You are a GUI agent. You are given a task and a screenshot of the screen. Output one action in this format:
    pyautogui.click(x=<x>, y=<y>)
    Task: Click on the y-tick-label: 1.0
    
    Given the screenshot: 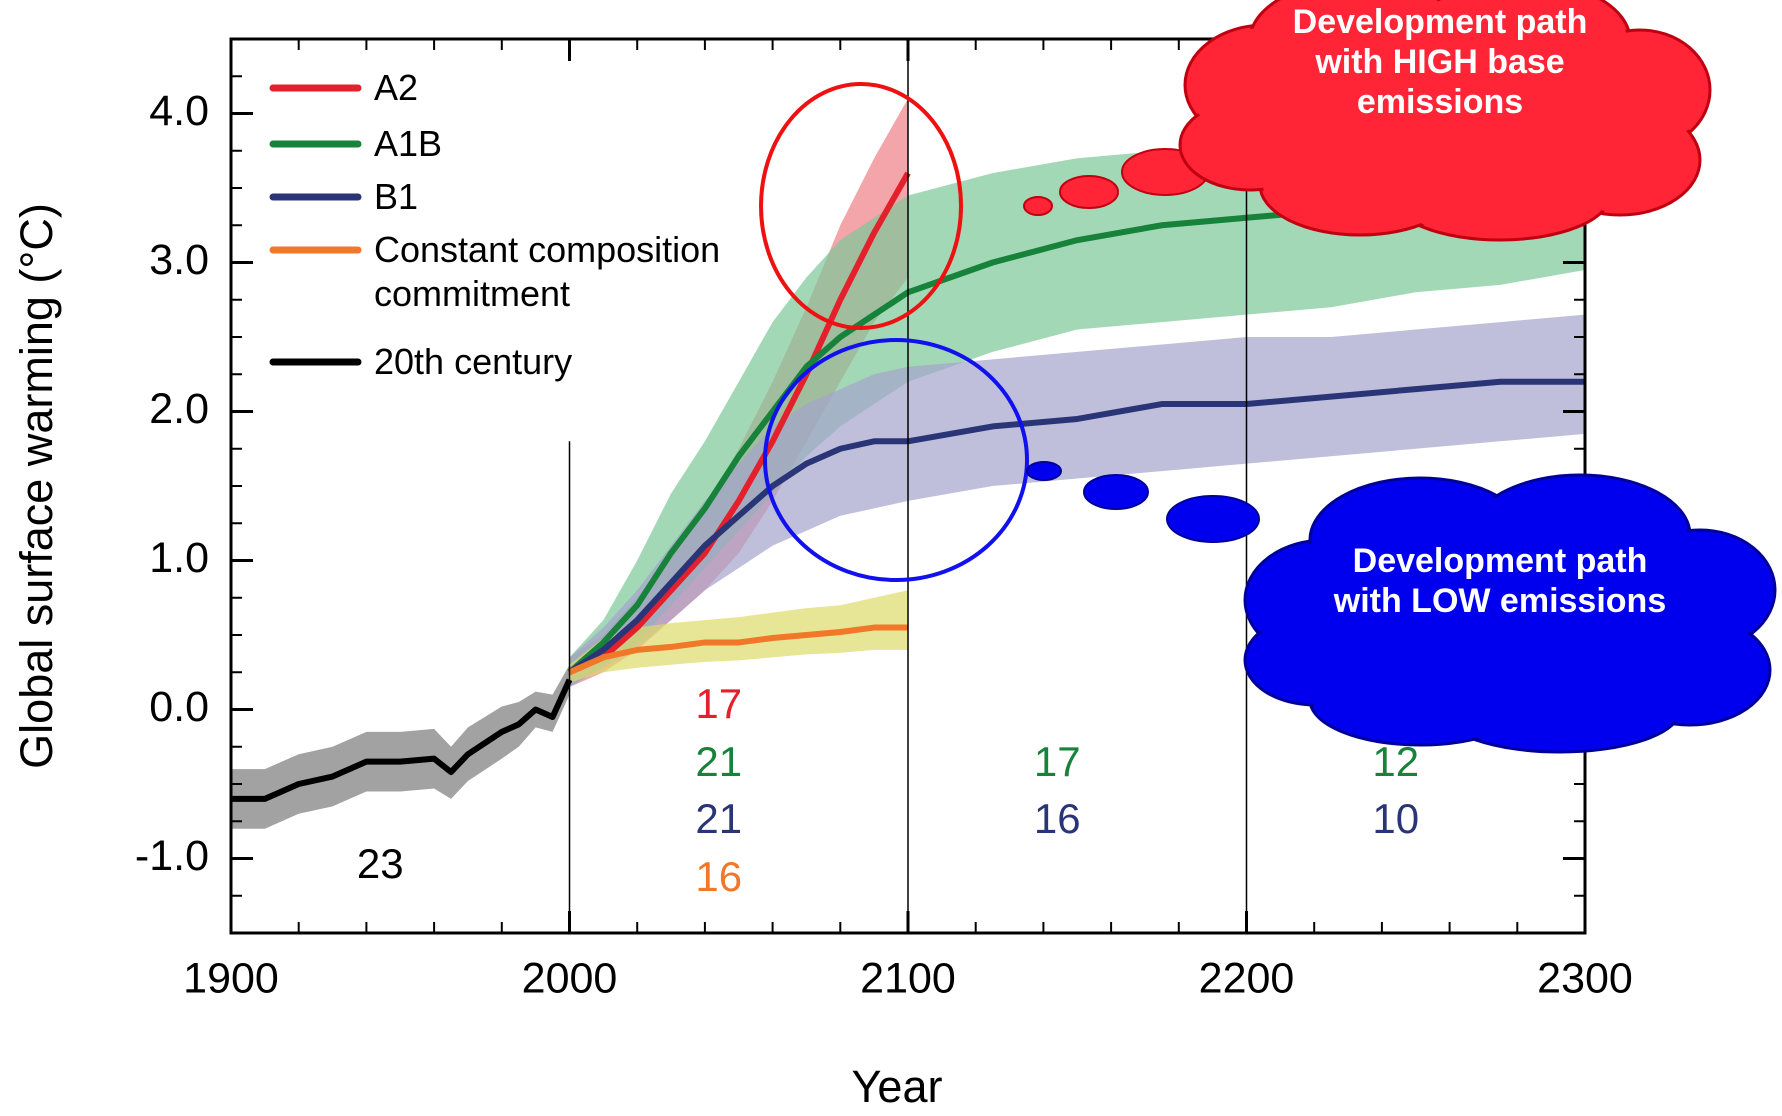 What is the action you would take?
    pyautogui.click(x=179, y=558)
    